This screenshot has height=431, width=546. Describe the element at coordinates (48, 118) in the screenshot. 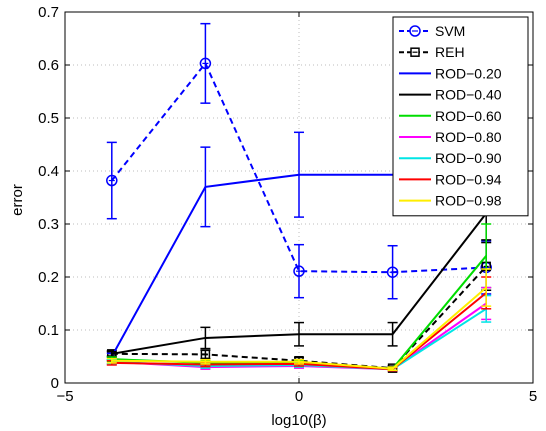

I see `y-tick-label: 0.5` at that location.